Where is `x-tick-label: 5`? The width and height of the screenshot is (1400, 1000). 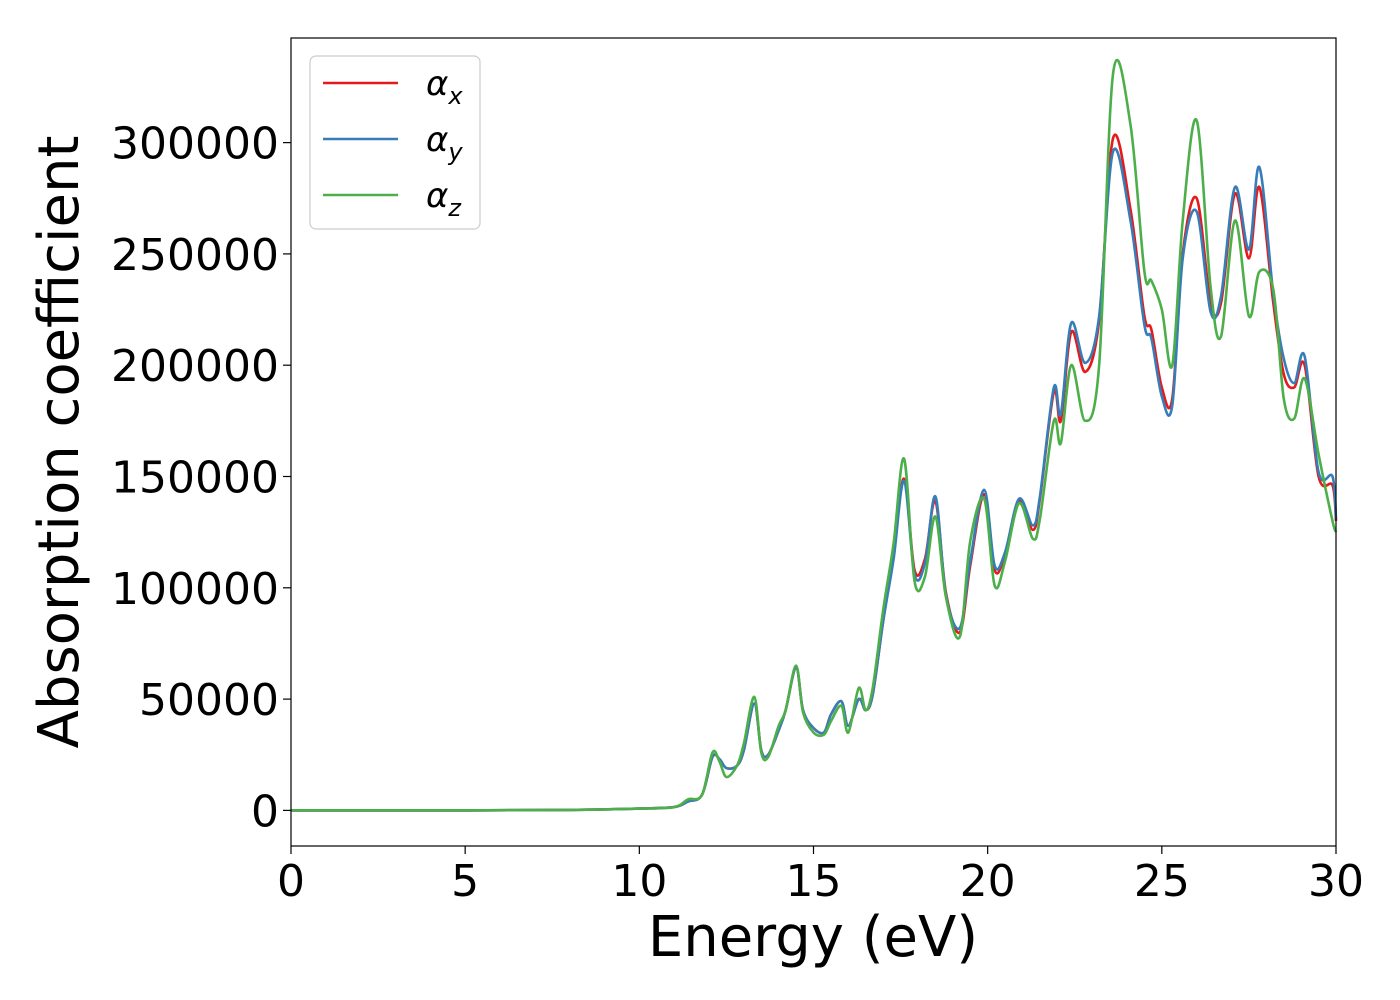 x-tick-label: 5 is located at coordinates (465, 881).